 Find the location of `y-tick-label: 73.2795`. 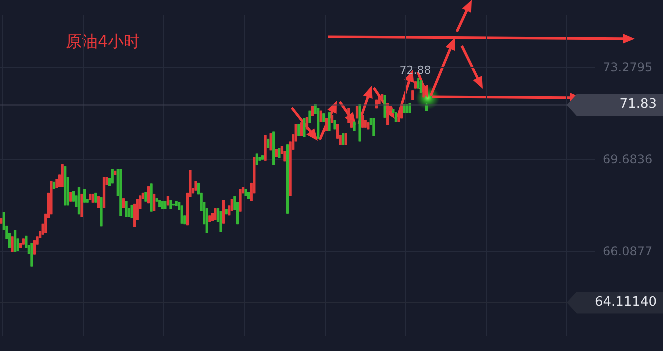

y-tick-label: 73.2795 is located at coordinates (628, 67).